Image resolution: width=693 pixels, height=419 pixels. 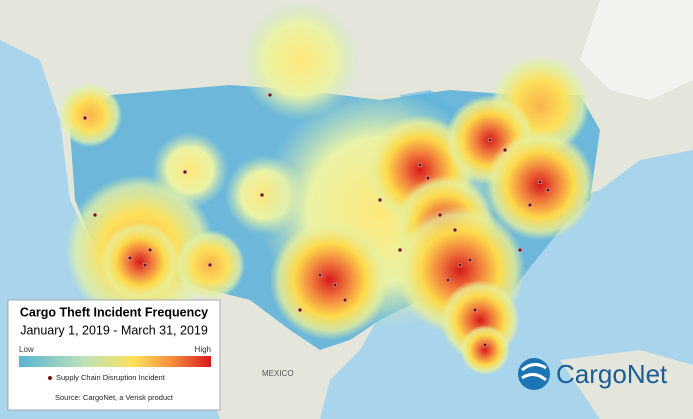 I want to click on caribbean, so click(x=626, y=384).